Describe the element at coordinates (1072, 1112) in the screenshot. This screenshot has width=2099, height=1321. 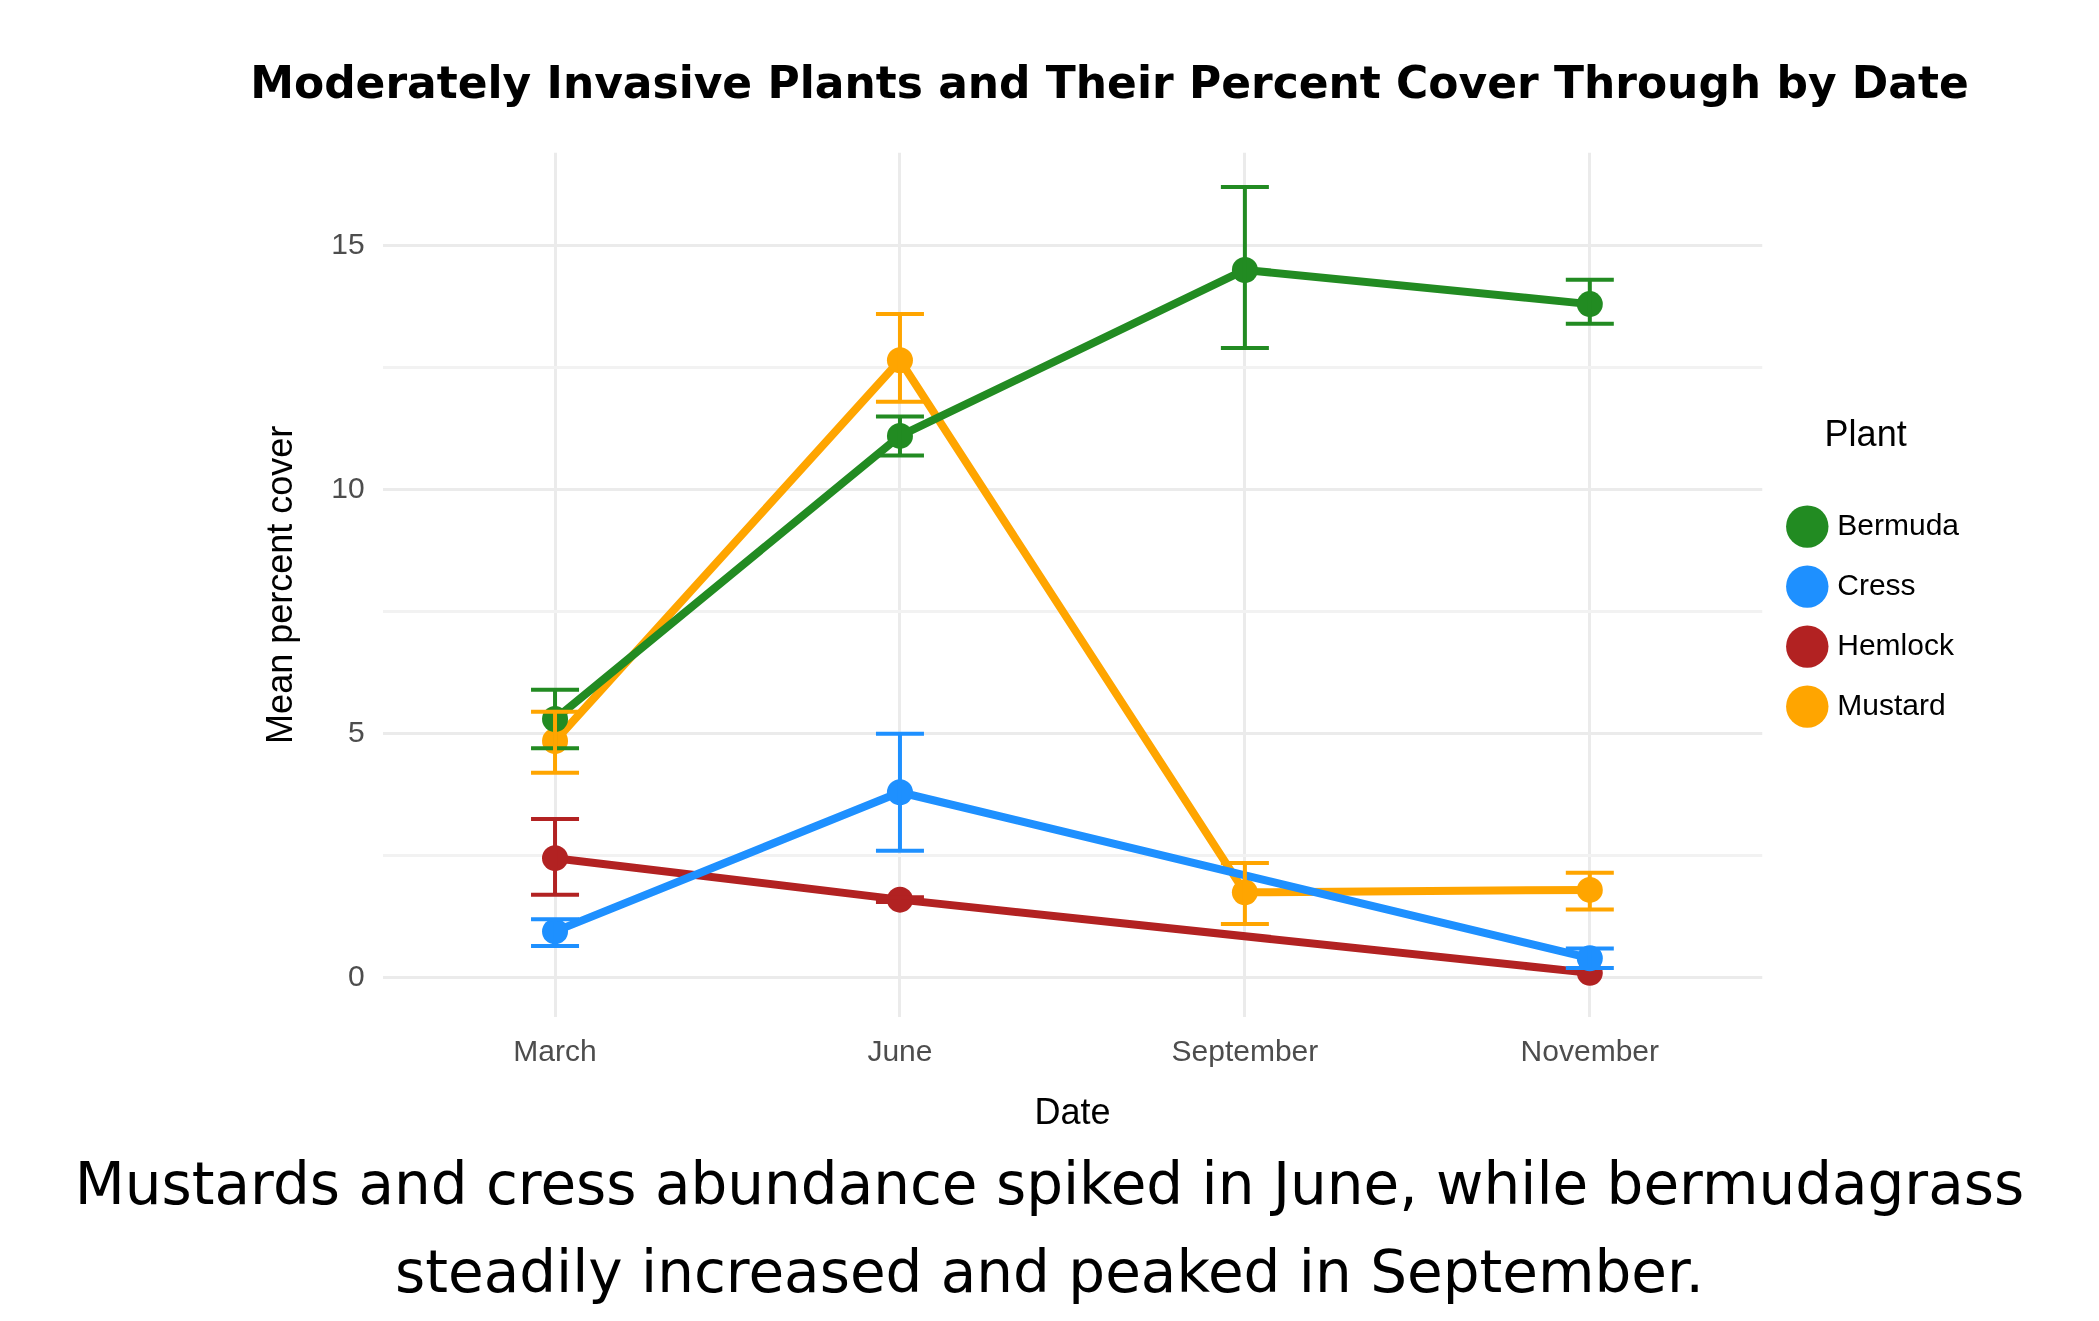
I see `x-axis-title: Date` at that location.